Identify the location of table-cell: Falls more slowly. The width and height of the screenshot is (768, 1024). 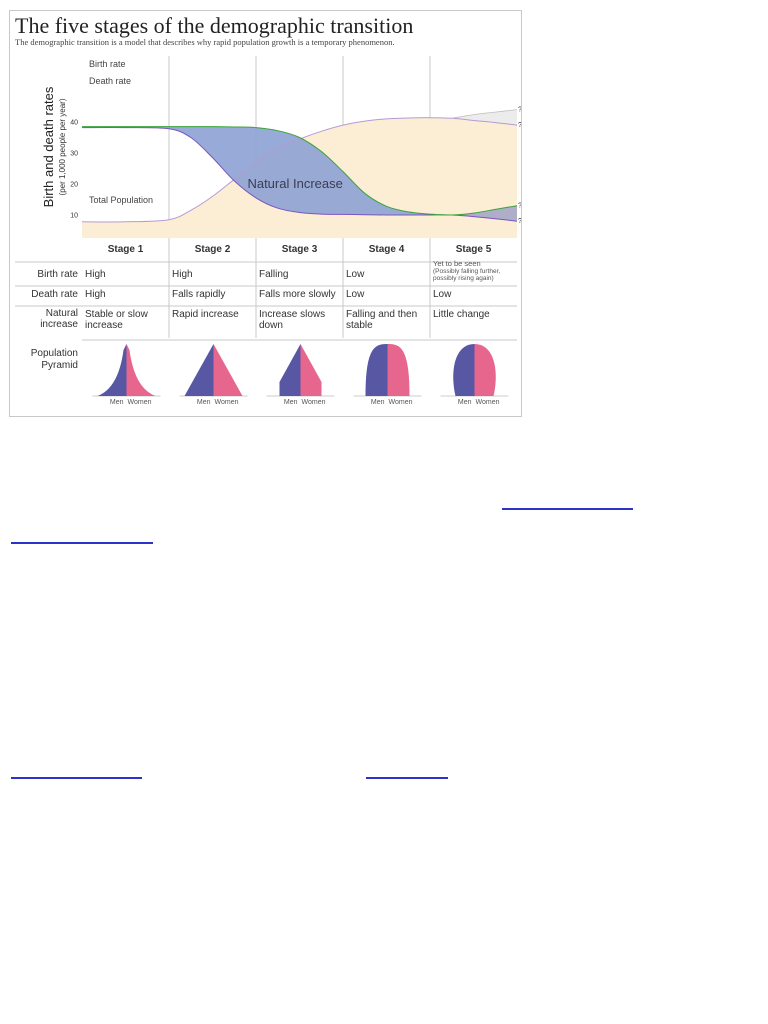
(297, 294).